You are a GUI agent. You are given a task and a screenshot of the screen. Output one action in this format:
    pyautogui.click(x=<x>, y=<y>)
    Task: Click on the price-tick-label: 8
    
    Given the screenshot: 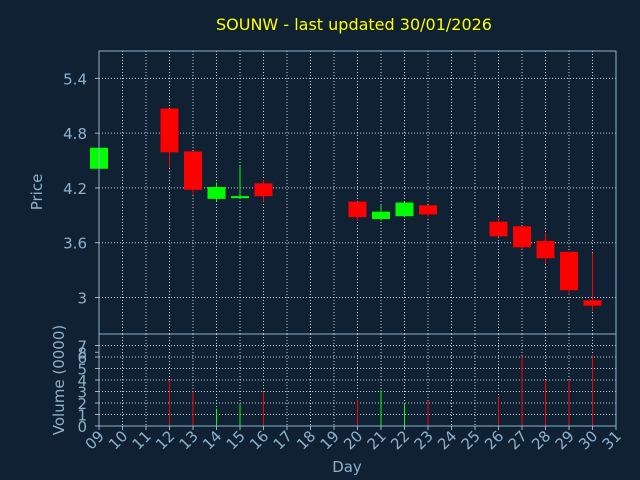 What is the action you would take?
    pyautogui.click(x=82, y=353)
    